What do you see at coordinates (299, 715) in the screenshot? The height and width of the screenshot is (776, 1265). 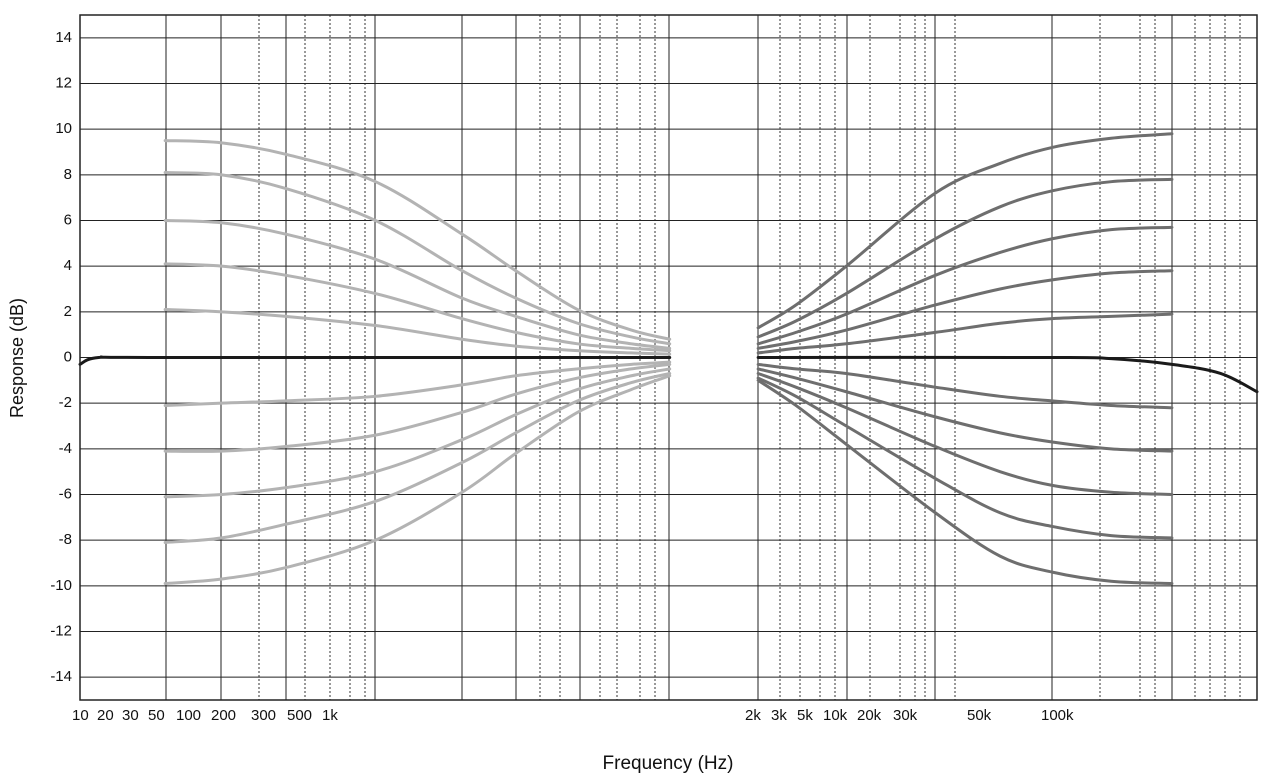 I see `x-tick-label: 500` at bounding box center [299, 715].